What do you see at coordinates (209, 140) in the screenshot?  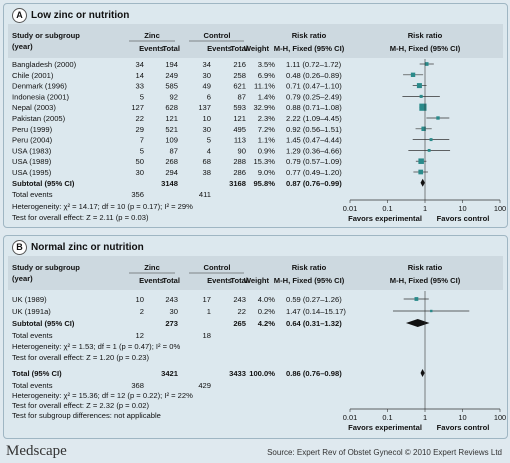 I see `study-row-control-events: 5` at bounding box center [209, 140].